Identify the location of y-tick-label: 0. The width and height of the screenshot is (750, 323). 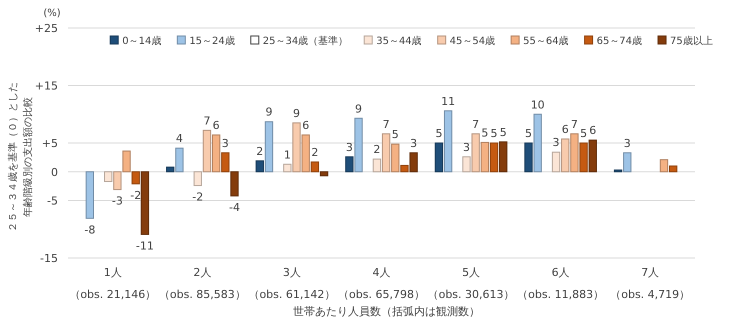
(54, 172).